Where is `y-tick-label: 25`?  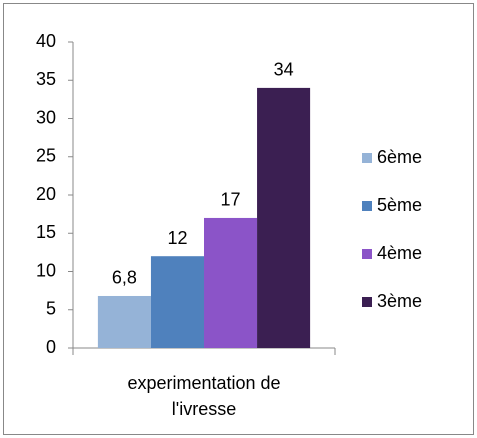
y-tick-label: 25 is located at coordinates (46, 156).